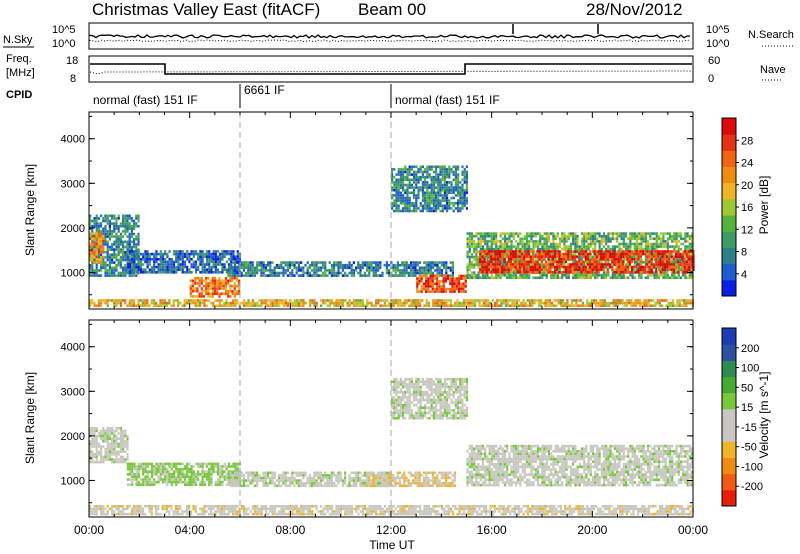 The height and width of the screenshot is (554, 800). What do you see at coordinates (747, 186) in the screenshot?
I see `colorbar-tick-label: 20` at bounding box center [747, 186].